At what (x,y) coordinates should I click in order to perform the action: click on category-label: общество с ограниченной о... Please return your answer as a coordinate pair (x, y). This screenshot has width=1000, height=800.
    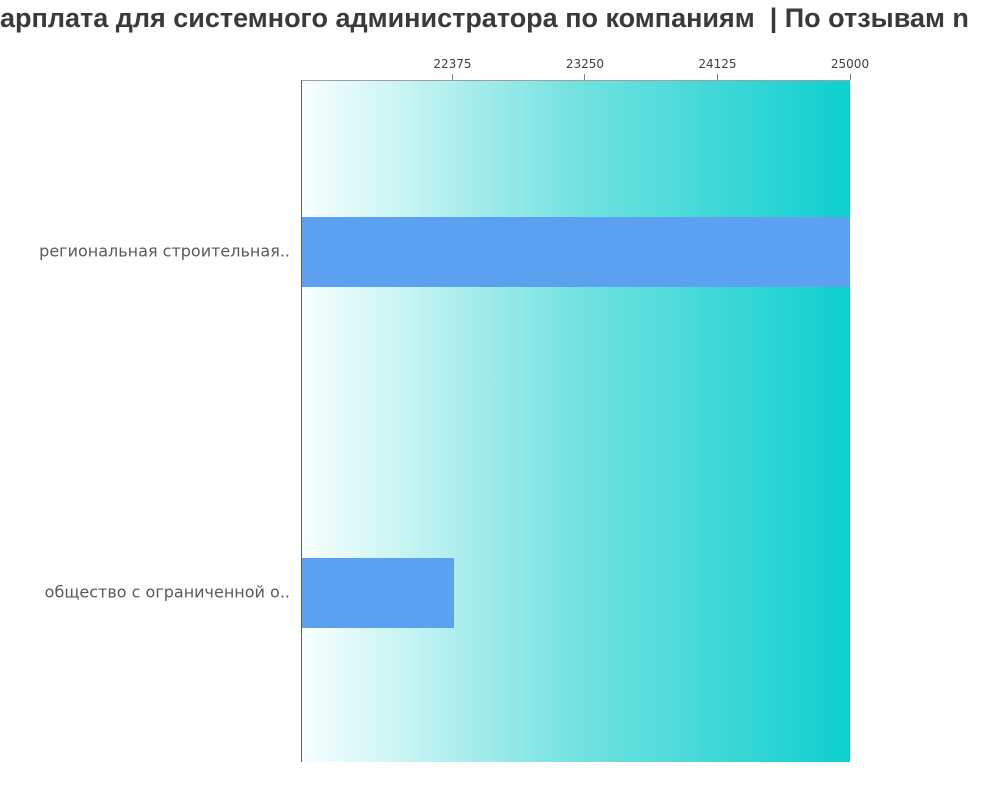
    Looking at the image, I should click on (167, 591).